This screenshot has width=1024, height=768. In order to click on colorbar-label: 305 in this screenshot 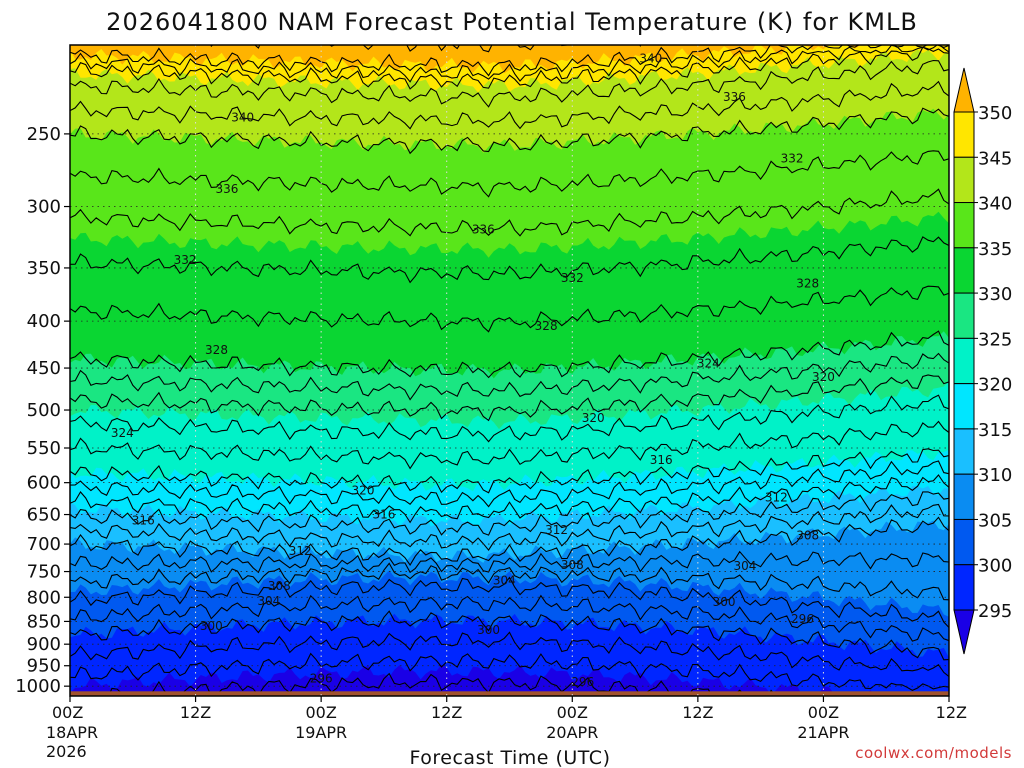, I will do `click(995, 520)`.